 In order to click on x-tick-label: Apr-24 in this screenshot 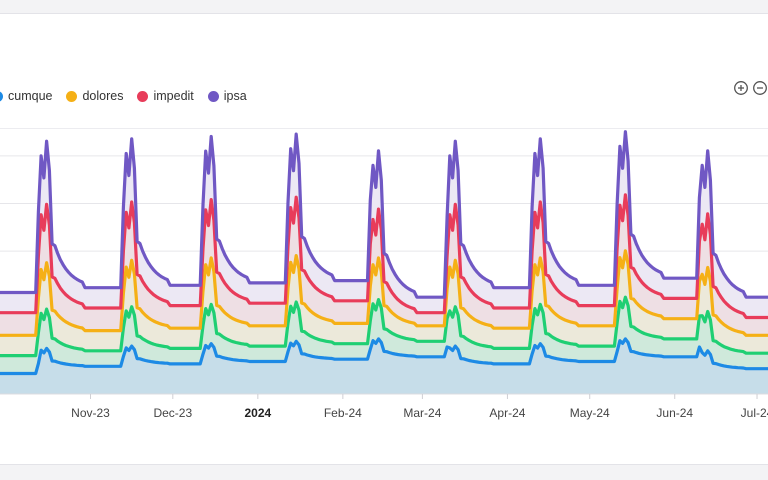, I will do `click(507, 413)`.